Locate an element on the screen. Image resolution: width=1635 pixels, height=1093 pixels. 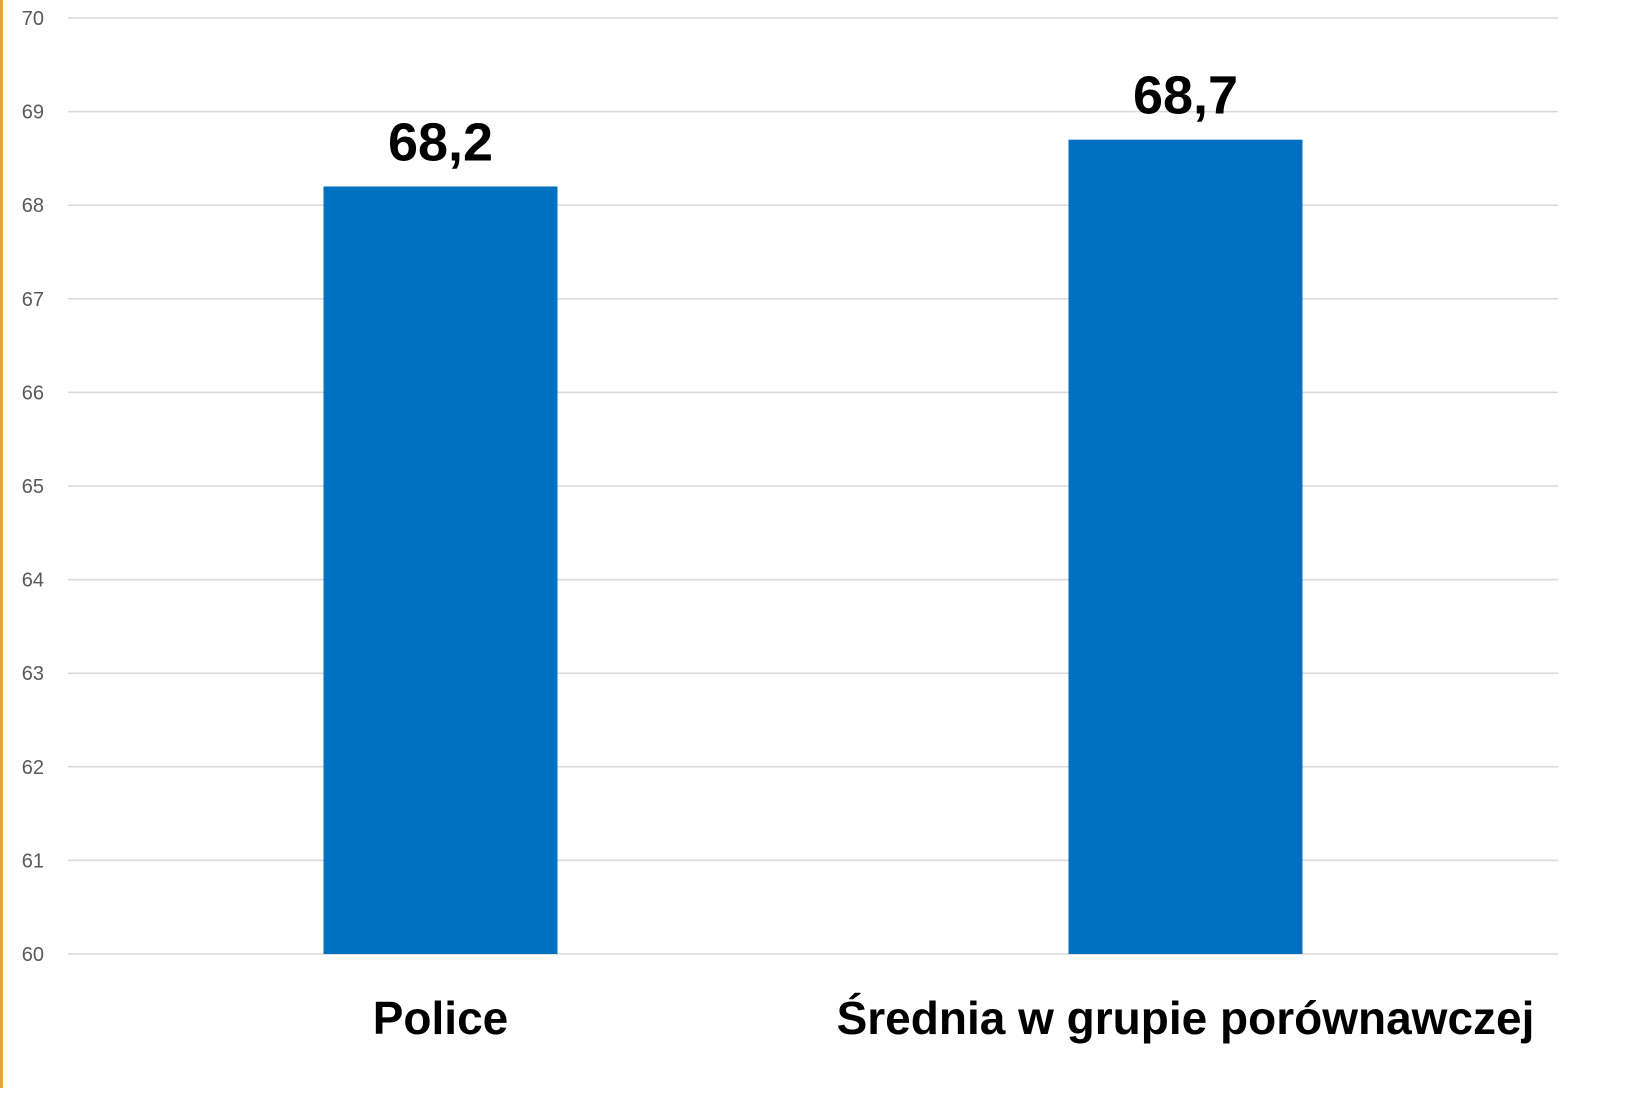
y-tick-label: 70 is located at coordinates (33, 19).